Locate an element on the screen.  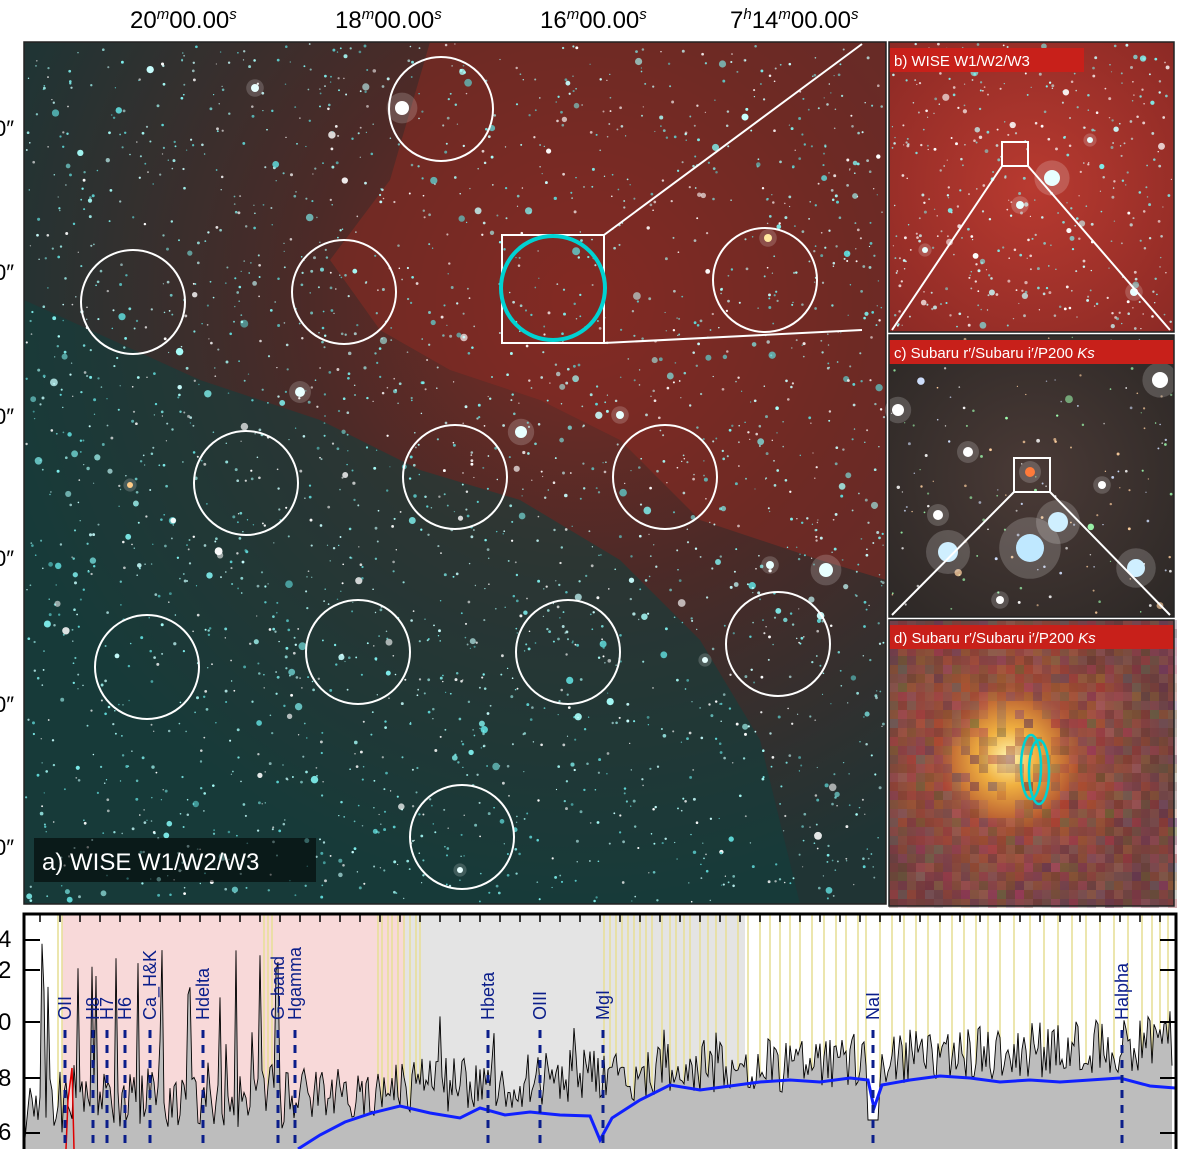
ra-tick-label-2: 18m00.00s is located at coordinates (388, 20).